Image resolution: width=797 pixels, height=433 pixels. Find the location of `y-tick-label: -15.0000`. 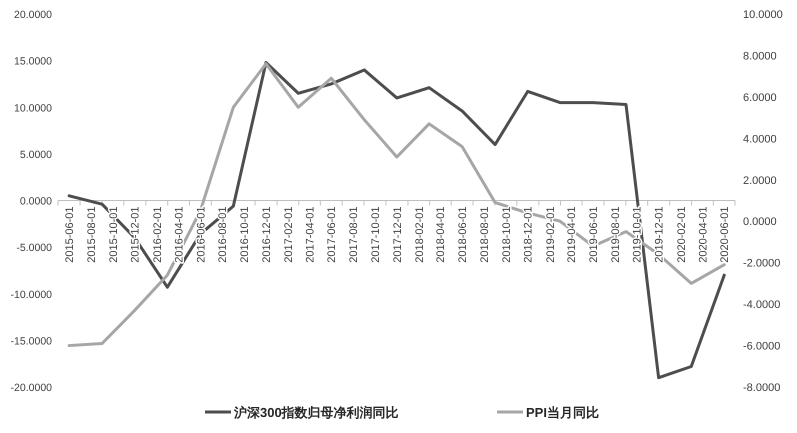

y-tick-label: -15.0000 is located at coordinates (31, 341).